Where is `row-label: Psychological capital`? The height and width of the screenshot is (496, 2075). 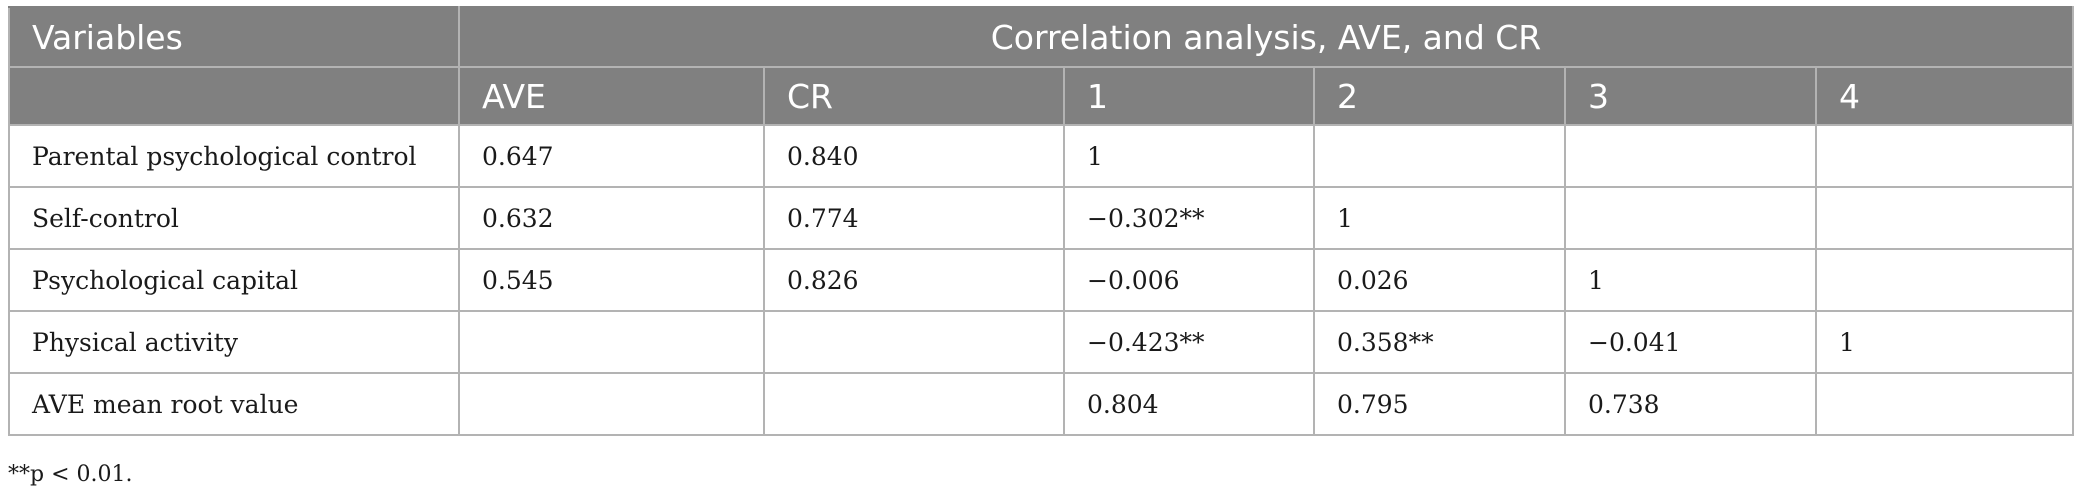
row-label: Psychological capital is located at coordinates (234, 280).